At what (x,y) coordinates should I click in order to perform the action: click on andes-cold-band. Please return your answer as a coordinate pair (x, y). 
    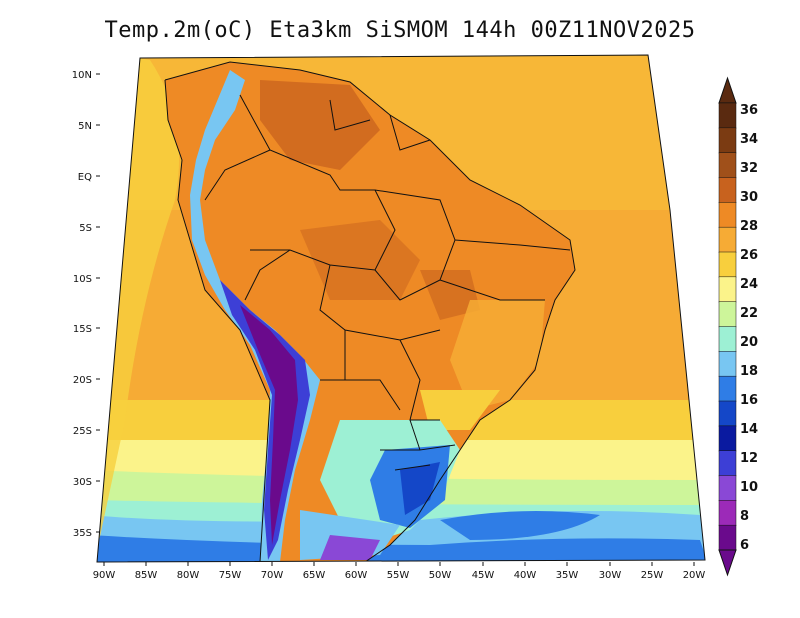
    Looking at the image, I should click on (265, 420).